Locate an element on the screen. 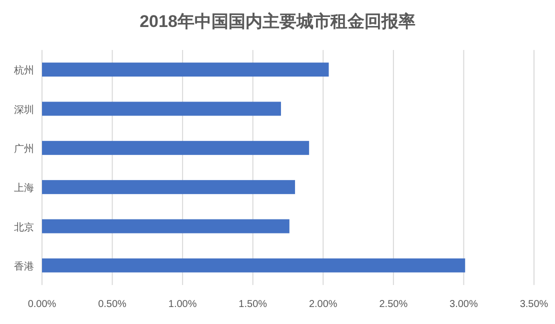  y-tick-label: 杭州 is located at coordinates (23, 70).